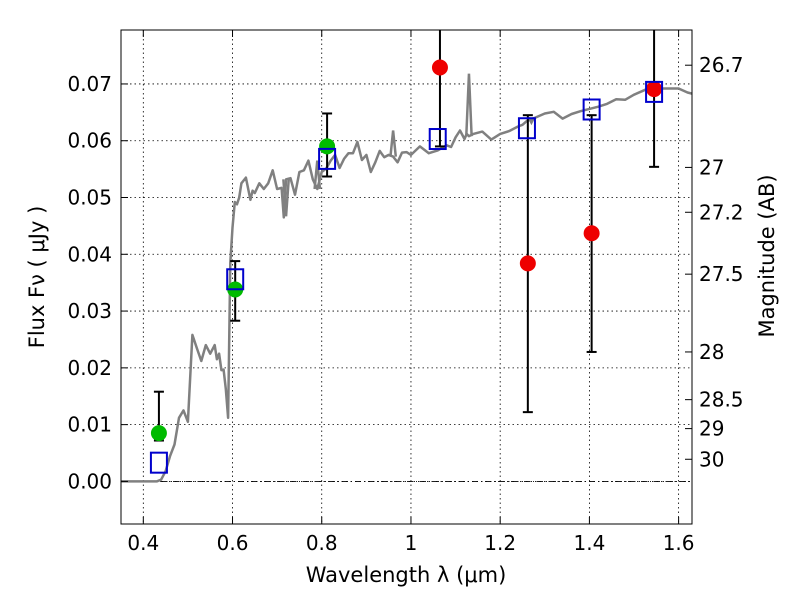  I want to click on right-tick-label: 28.5, so click(721, 400).